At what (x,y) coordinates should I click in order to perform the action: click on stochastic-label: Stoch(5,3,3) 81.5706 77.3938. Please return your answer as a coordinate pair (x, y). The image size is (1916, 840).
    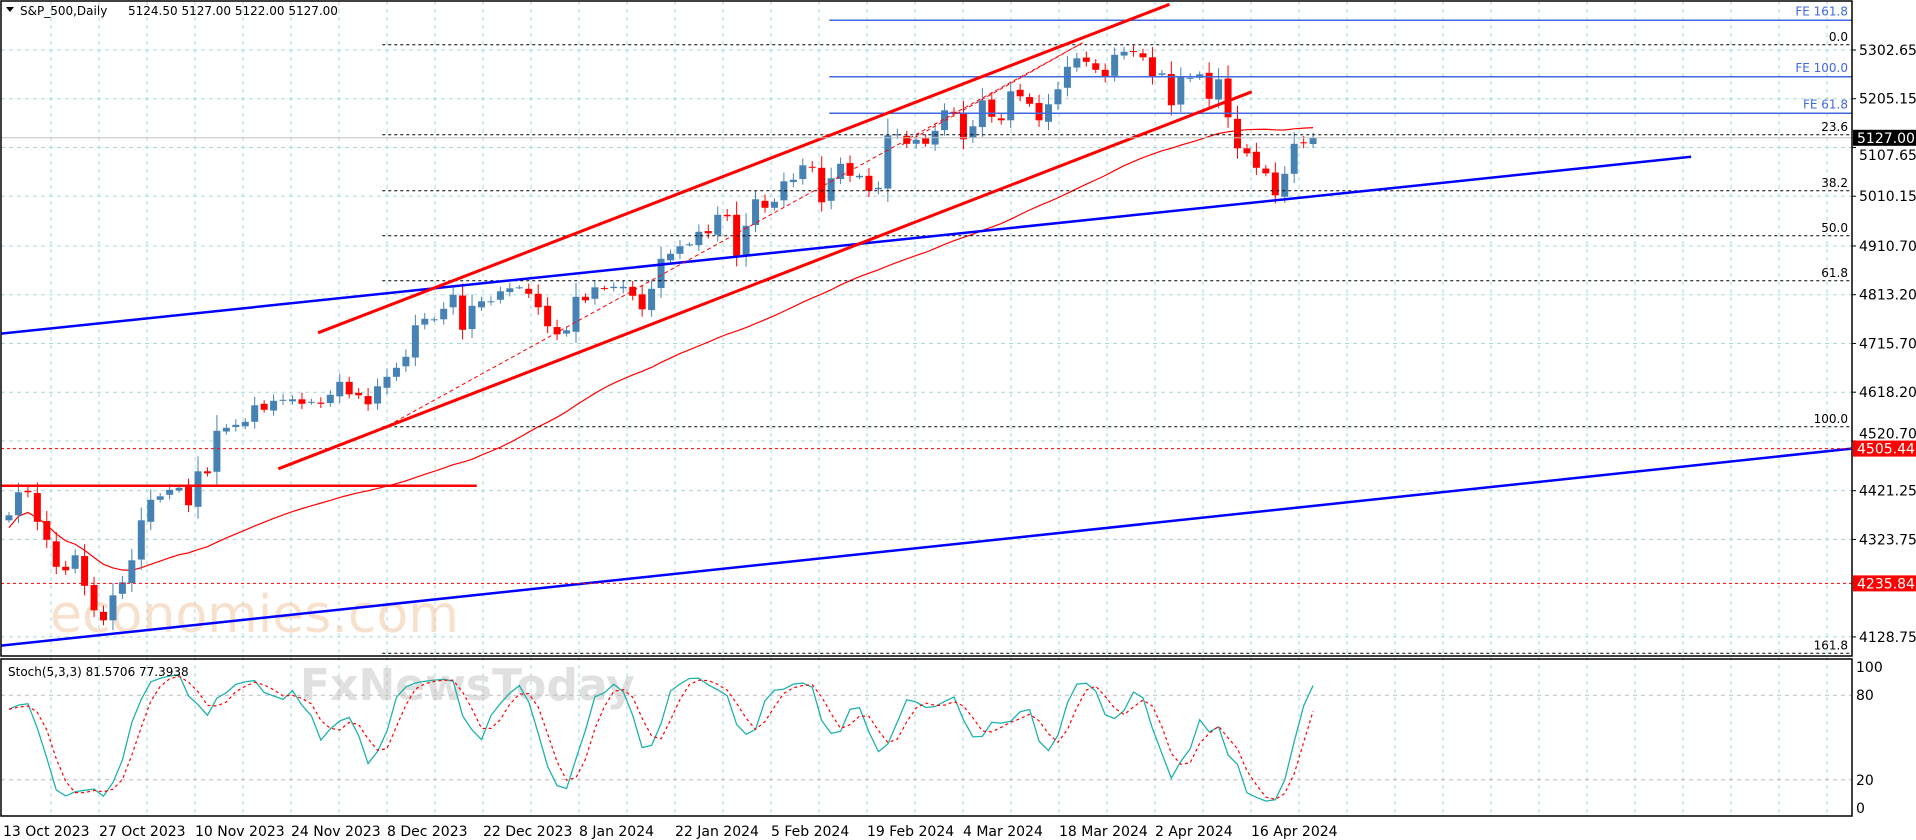
    Looking at the image, I should click on (98, 672).